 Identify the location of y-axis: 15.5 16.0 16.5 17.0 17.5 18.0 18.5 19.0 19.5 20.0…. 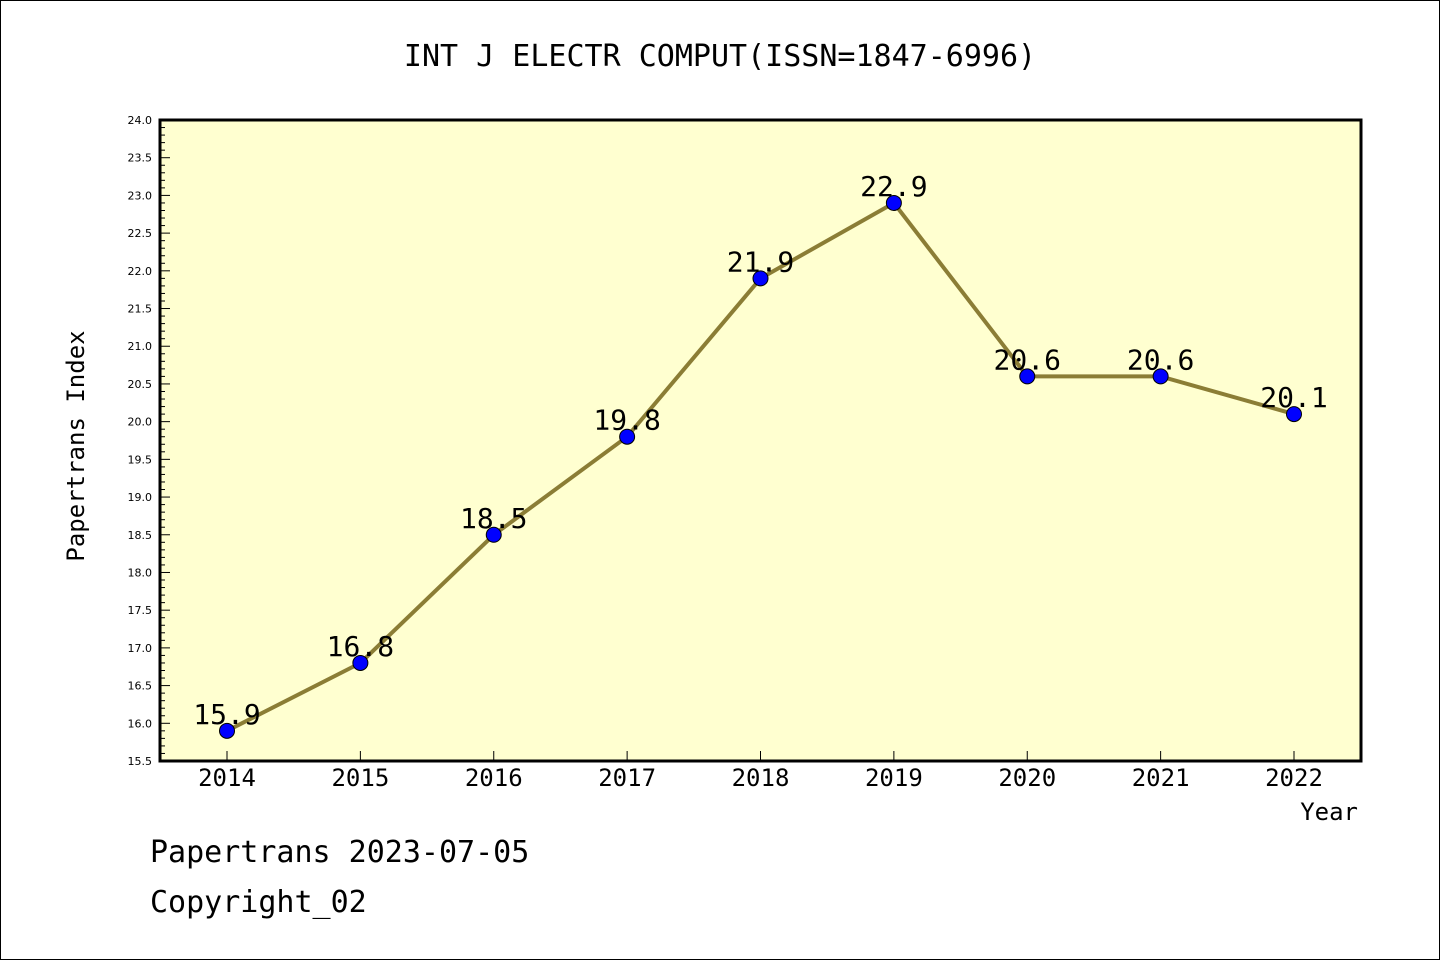
(149, 441).